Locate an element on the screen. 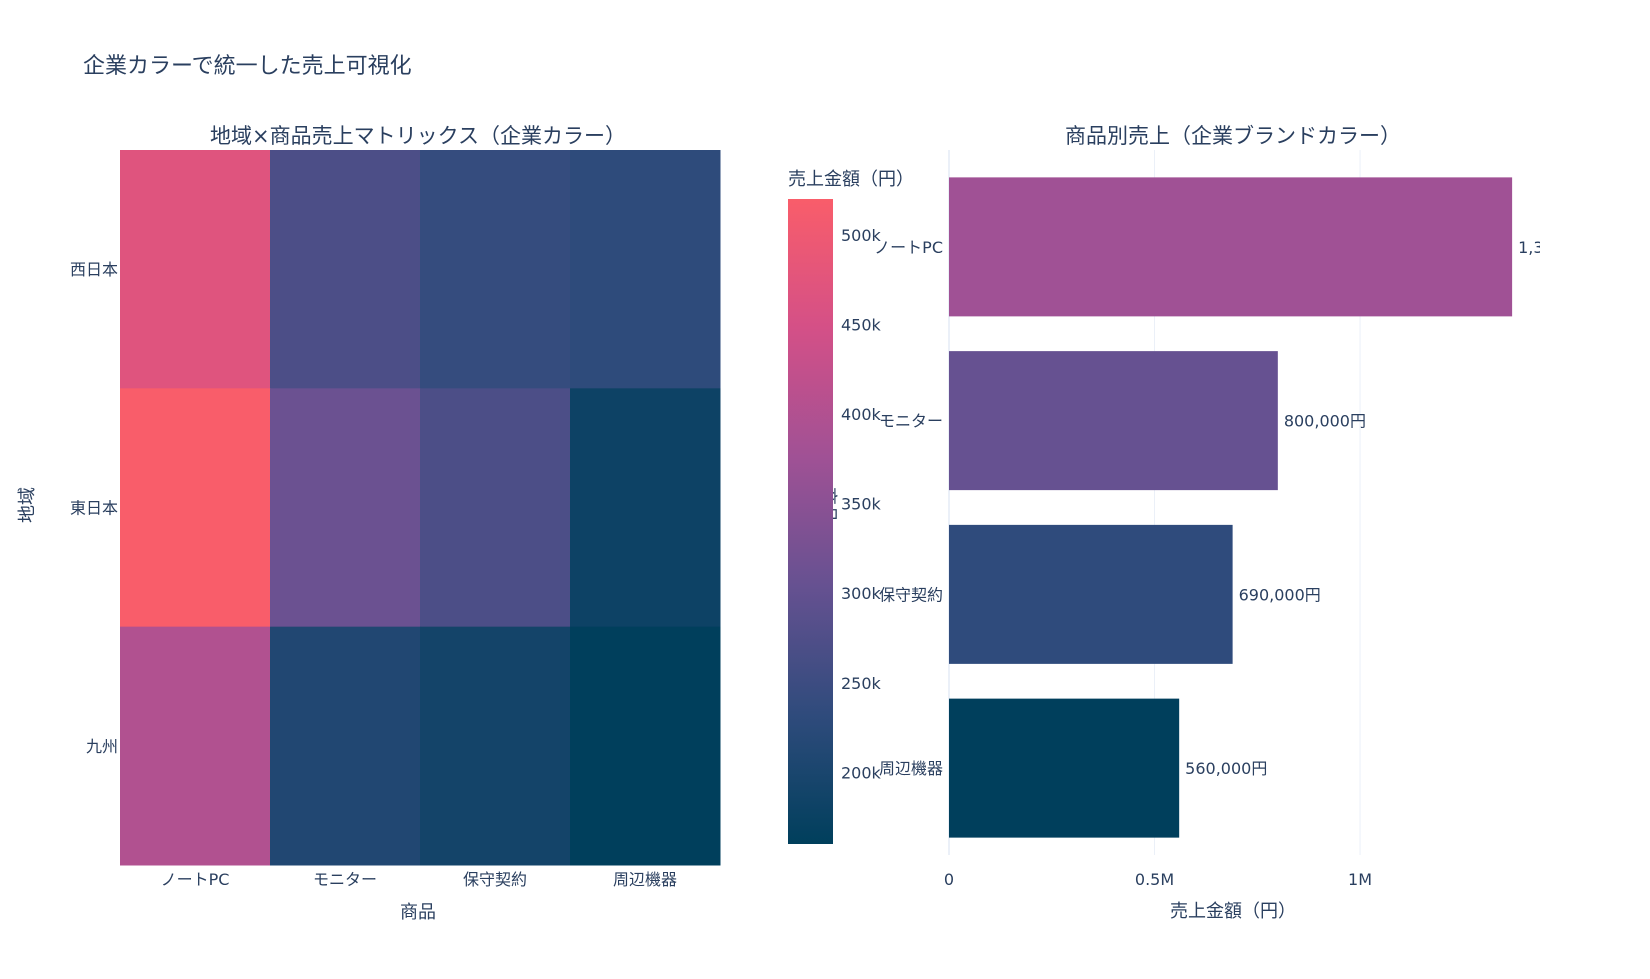 This screenshot has height=979, width=1650. bar-x-tick-label: 0 is located at coordinates (949, 879).